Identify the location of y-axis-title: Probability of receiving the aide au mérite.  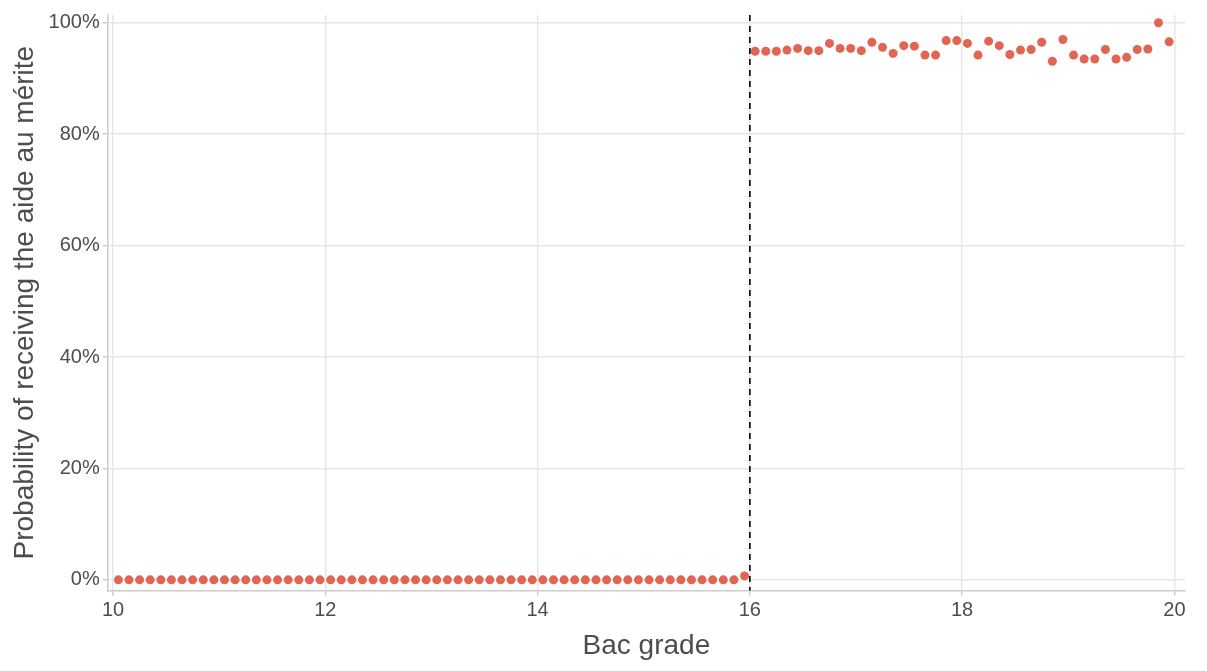
(23, 302).